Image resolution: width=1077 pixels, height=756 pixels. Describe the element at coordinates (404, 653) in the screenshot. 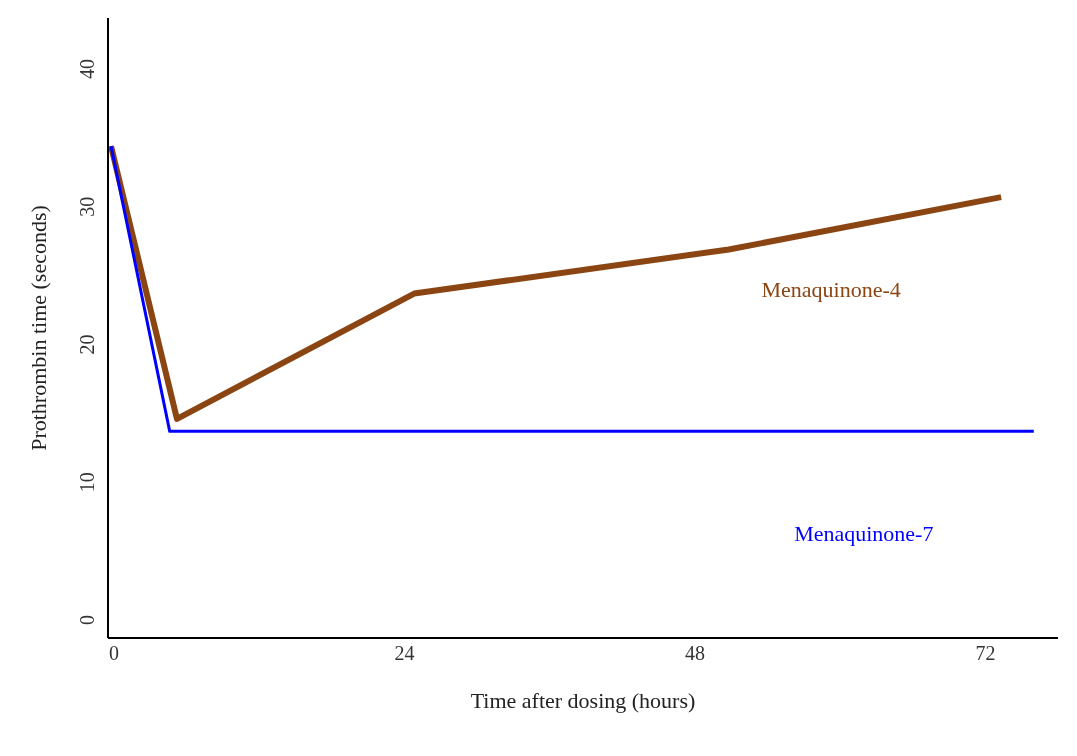

I see `x-tick-label: 24` at that location.